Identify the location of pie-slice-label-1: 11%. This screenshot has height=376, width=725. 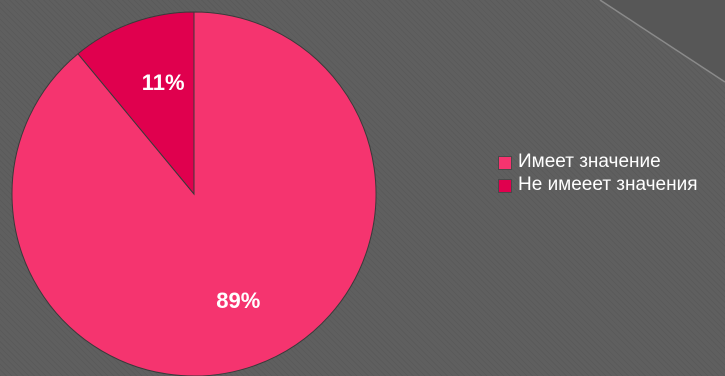
(163, 82).